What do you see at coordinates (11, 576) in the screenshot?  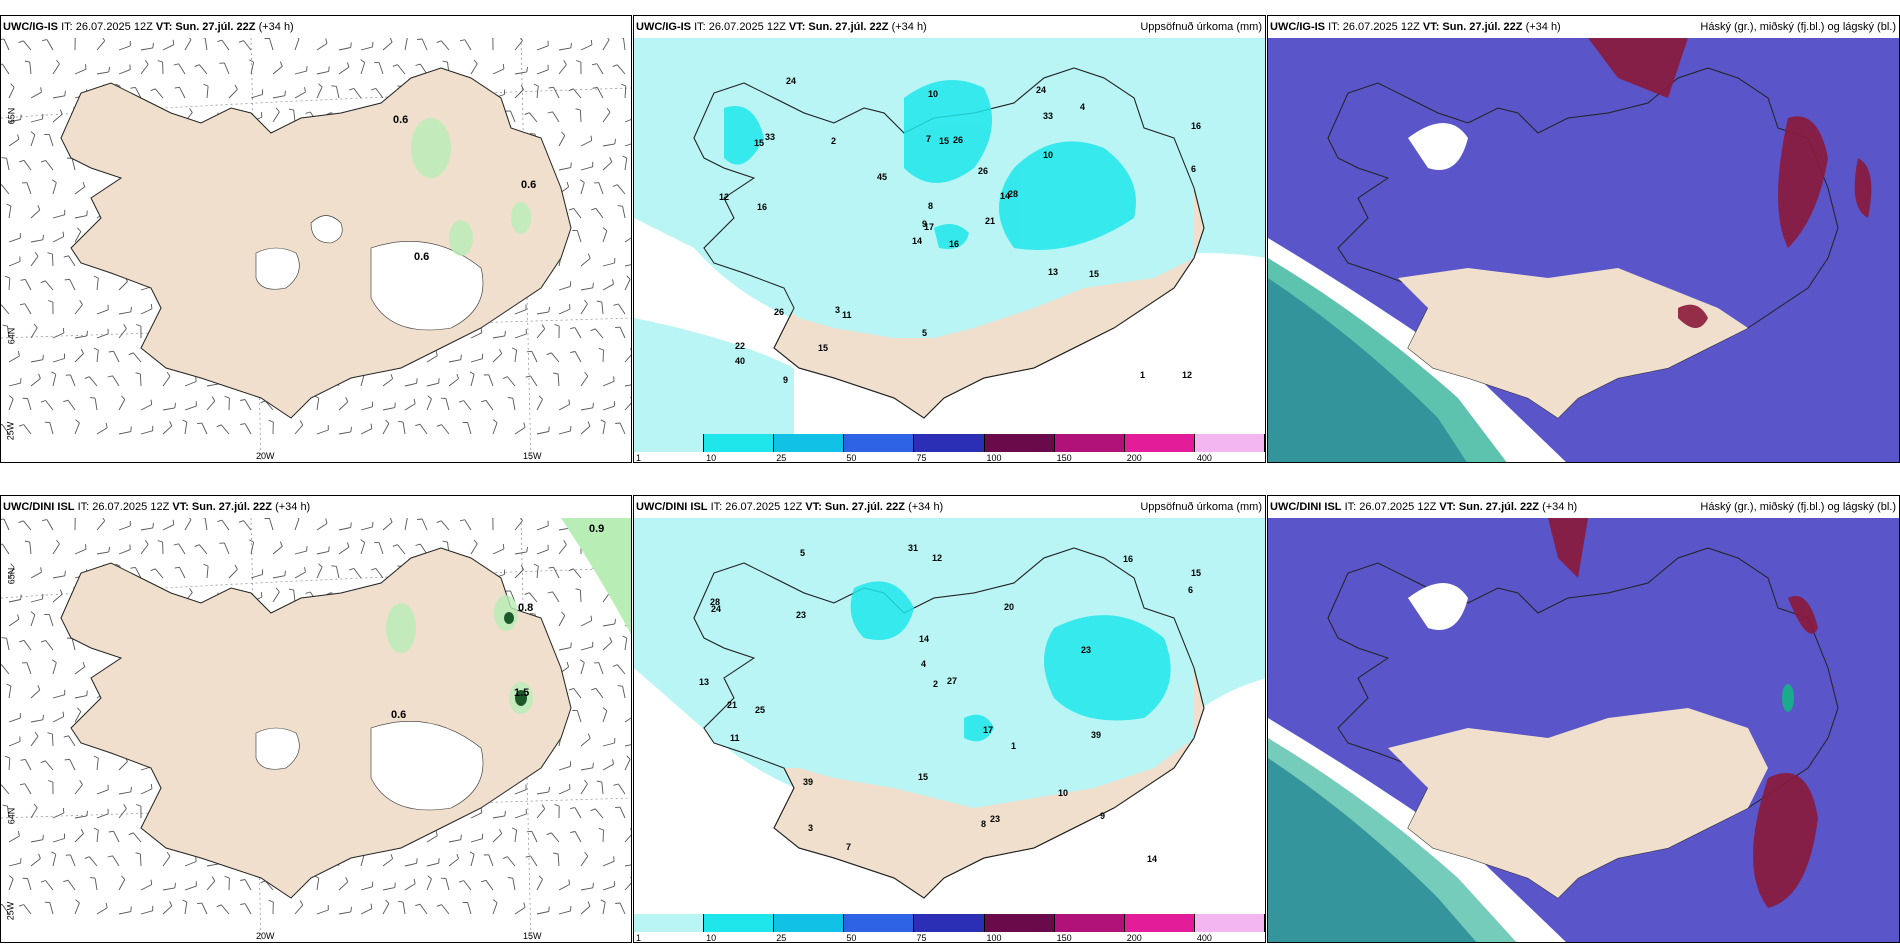 I see `lat-label: 65N` at bounding box center [11, 576].